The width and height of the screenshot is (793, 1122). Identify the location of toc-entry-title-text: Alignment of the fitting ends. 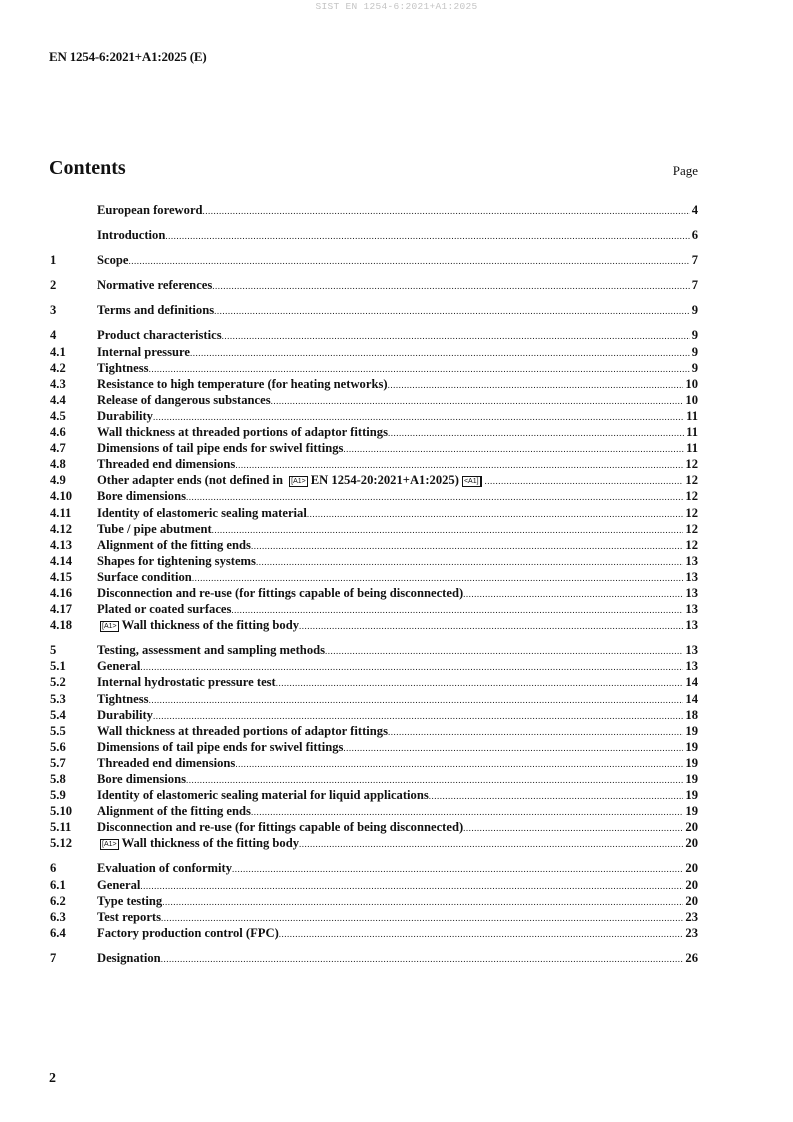
(174, 811).